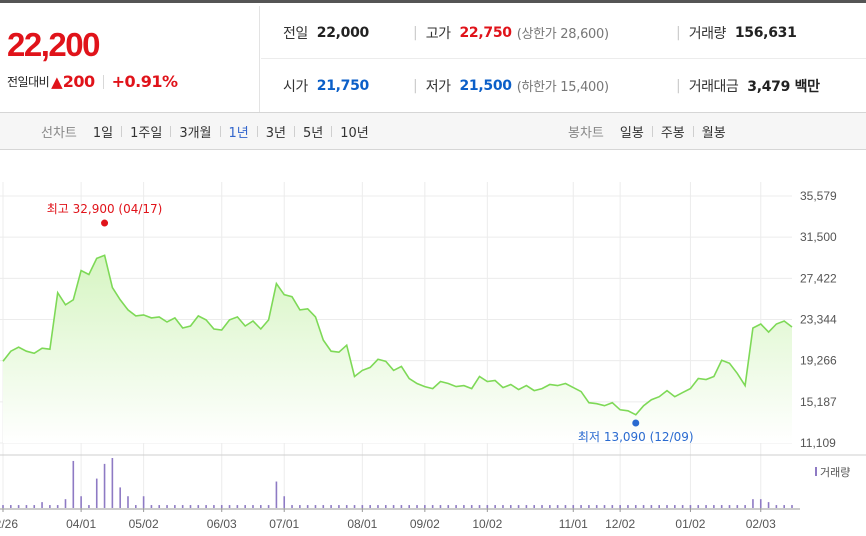 Image resolution: width=866 pixels, height=536 pixels. Describe the element at coordinates (761, 524) in the screenshot. I see `x-tick-label: 02/03` at that location.